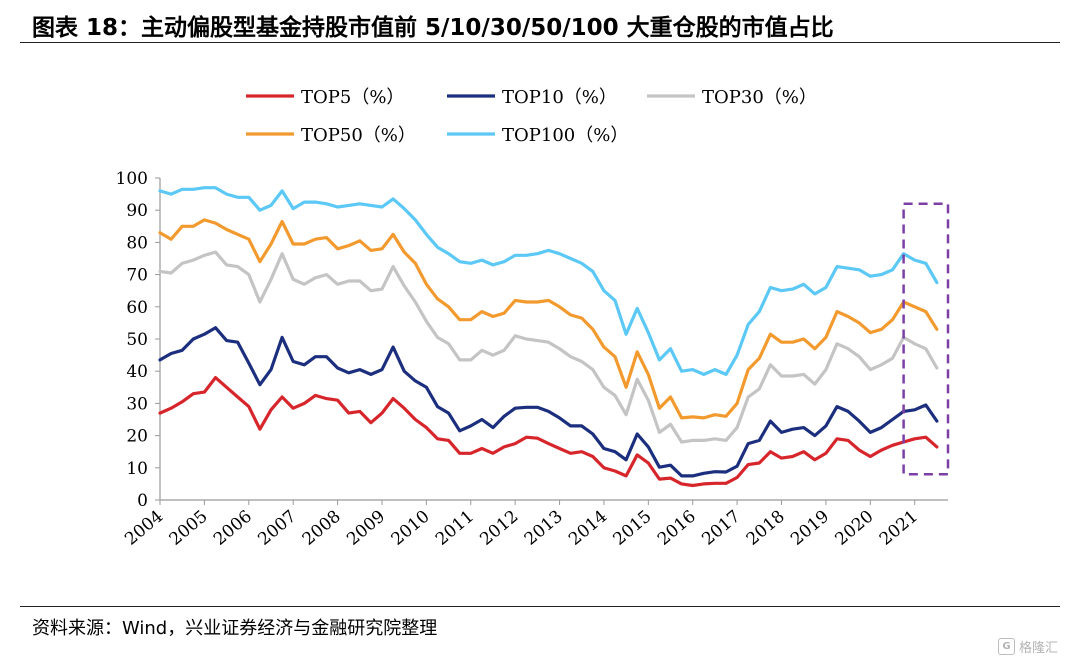 The height and width of the screenshot is (666, 1080). Describe the element at coordinates (633, 528) in the screenshot. I see `x-tick-label: 2015` at that location.